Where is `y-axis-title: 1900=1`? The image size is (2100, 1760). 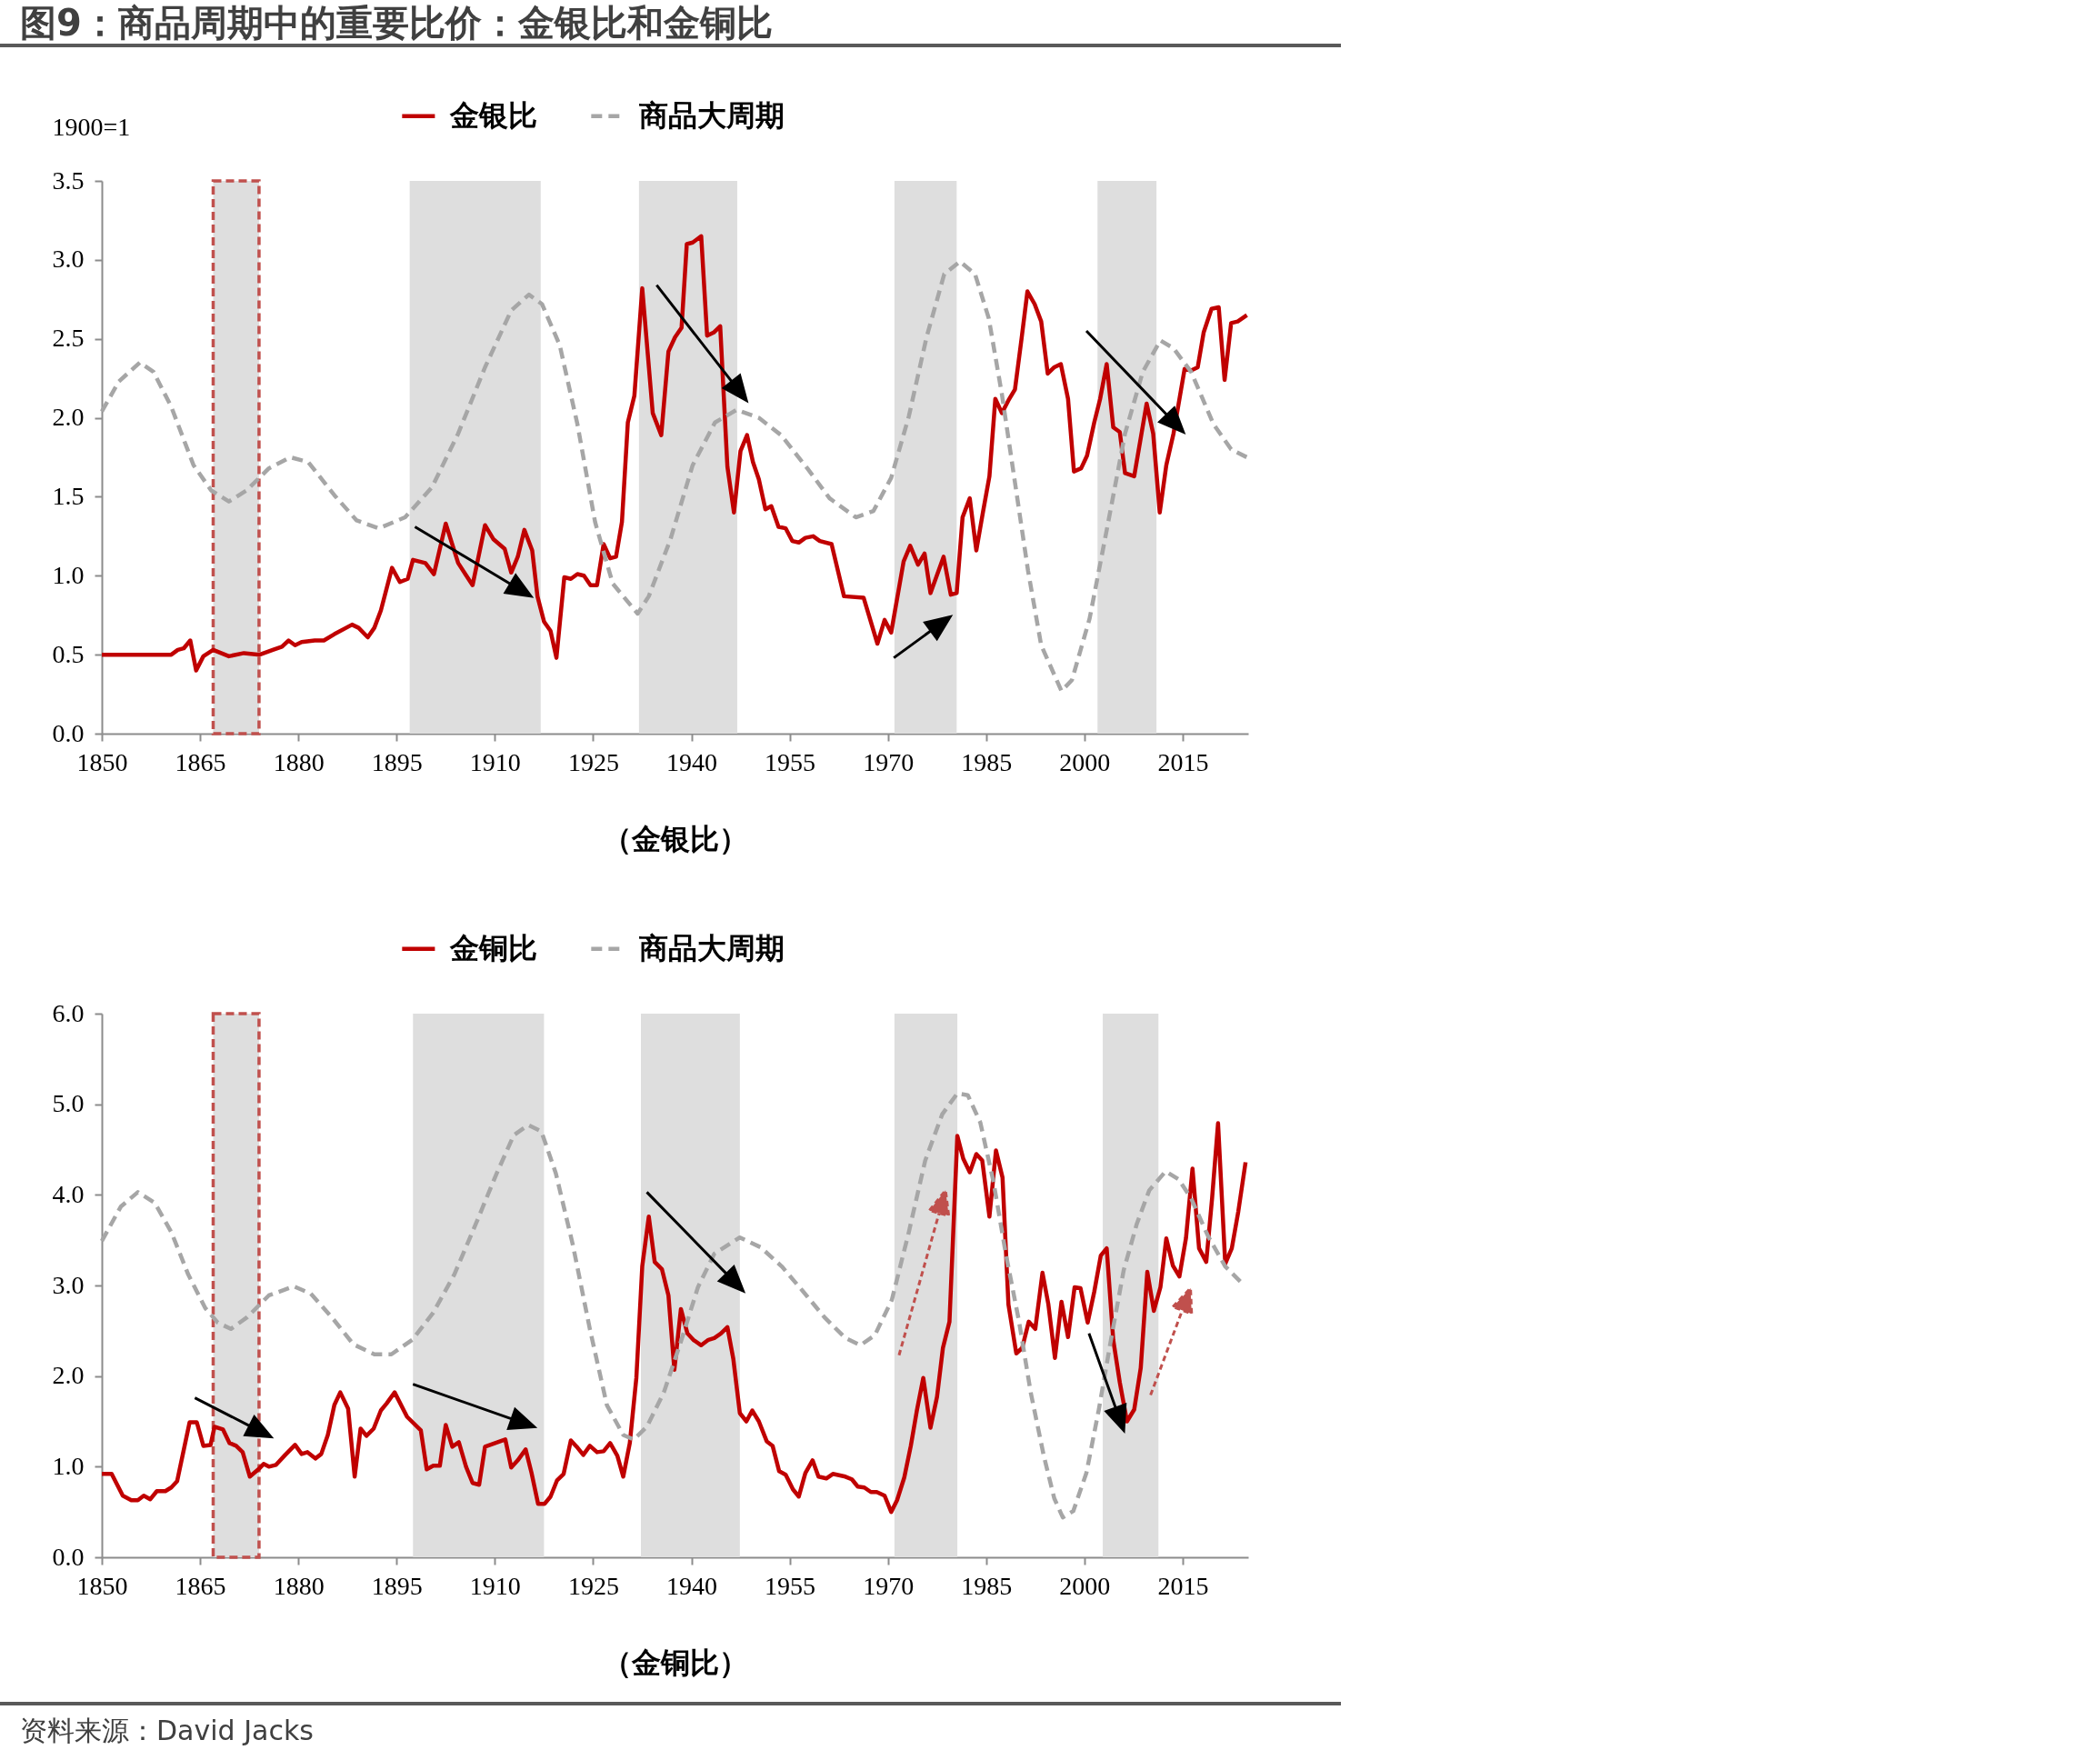
y-axis-title: 1900=1 is located at coordinates (91, 126).